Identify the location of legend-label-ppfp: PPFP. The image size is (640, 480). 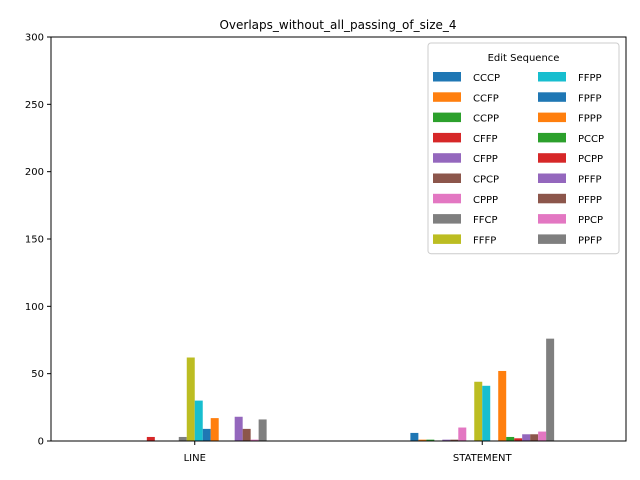
(590, 240).